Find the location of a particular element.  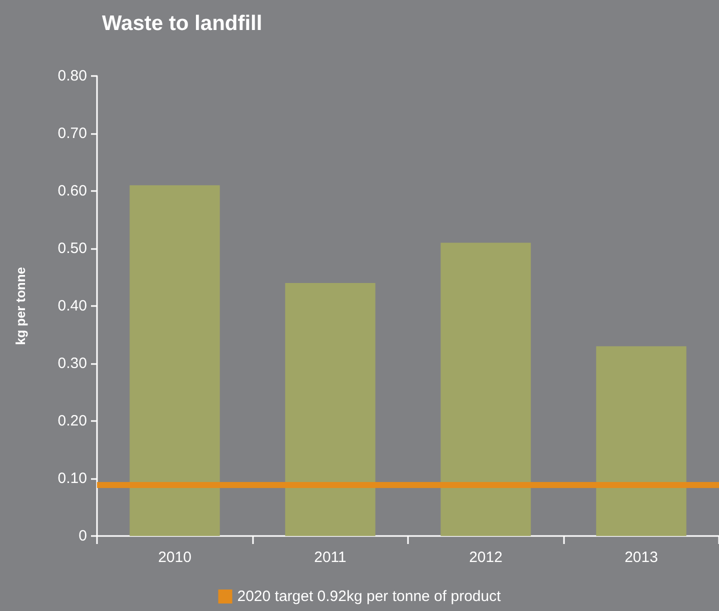

y-axis-title: kg per tonne is located at coordinates (20, 306).